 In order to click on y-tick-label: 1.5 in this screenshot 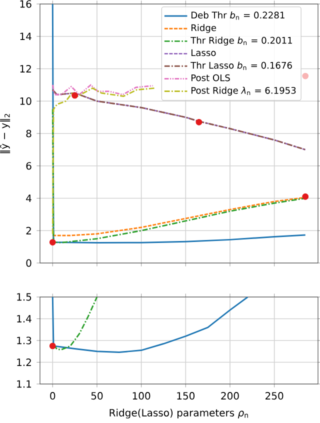, I will do `click(24, 297)`.